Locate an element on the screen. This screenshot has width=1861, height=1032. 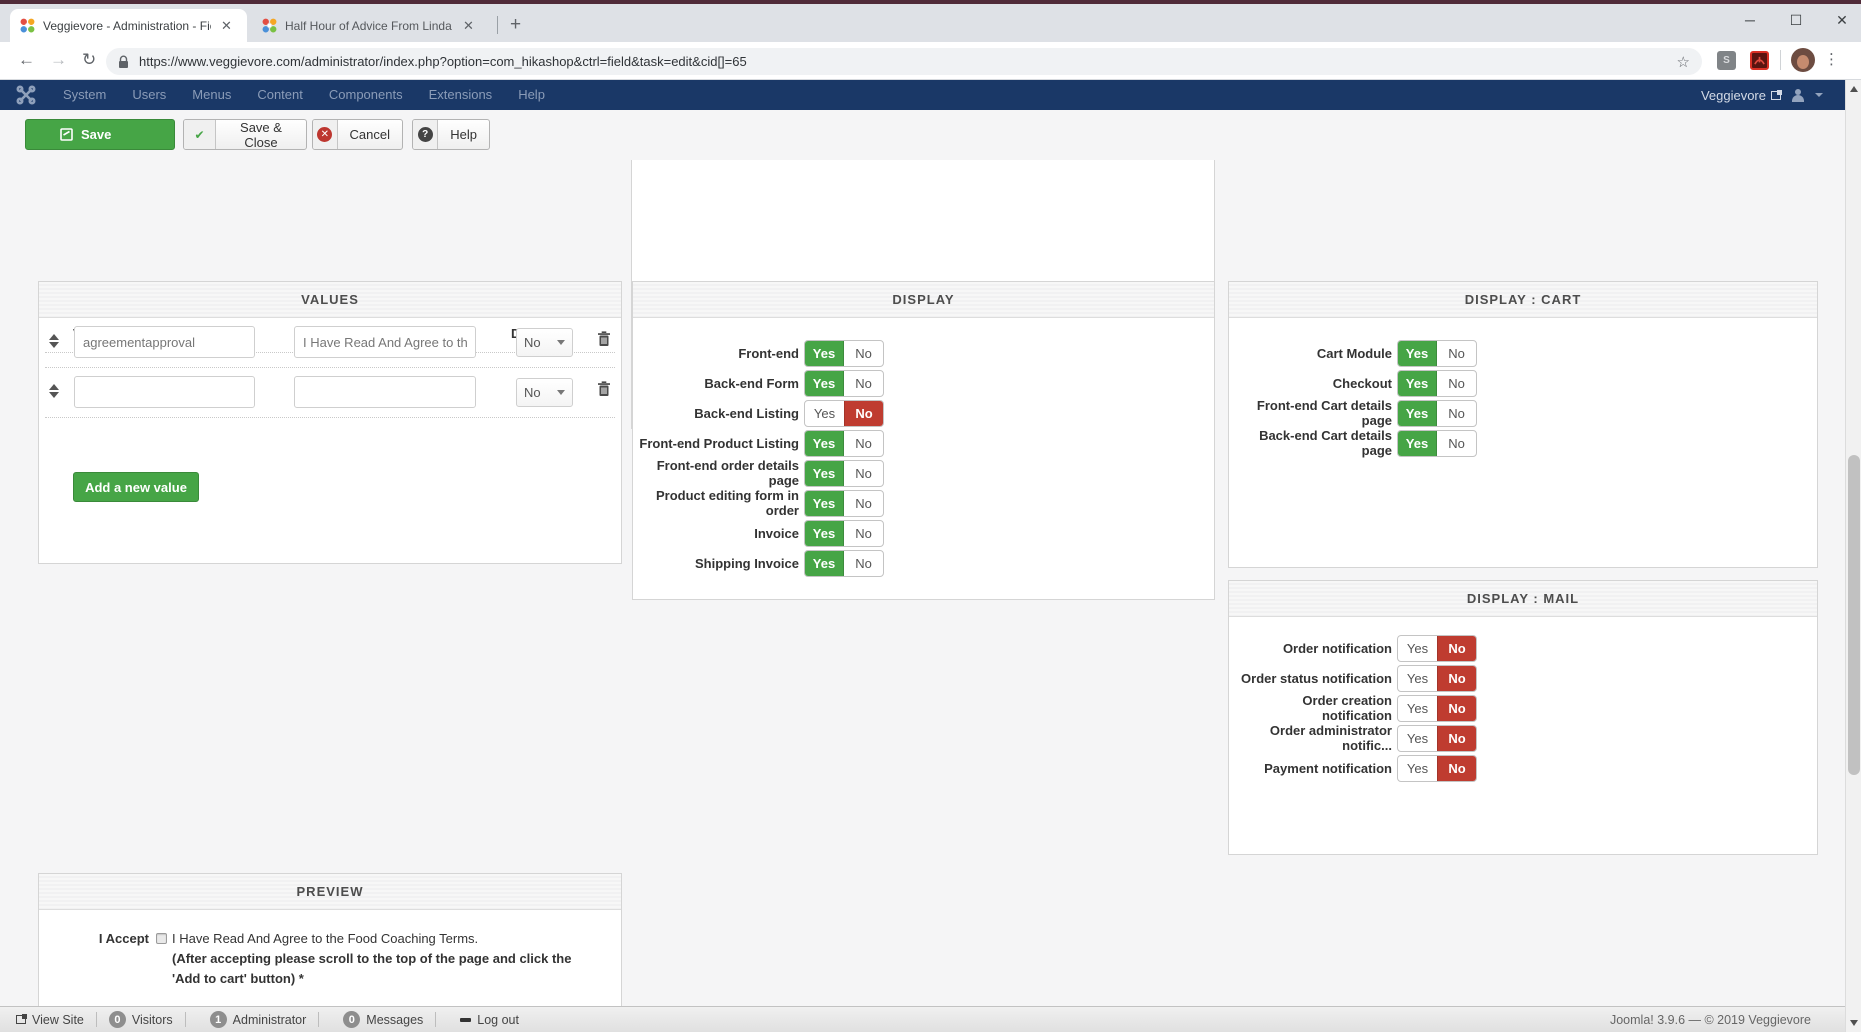
admin-menu-item: Menus is located at coordinates (212, 94).